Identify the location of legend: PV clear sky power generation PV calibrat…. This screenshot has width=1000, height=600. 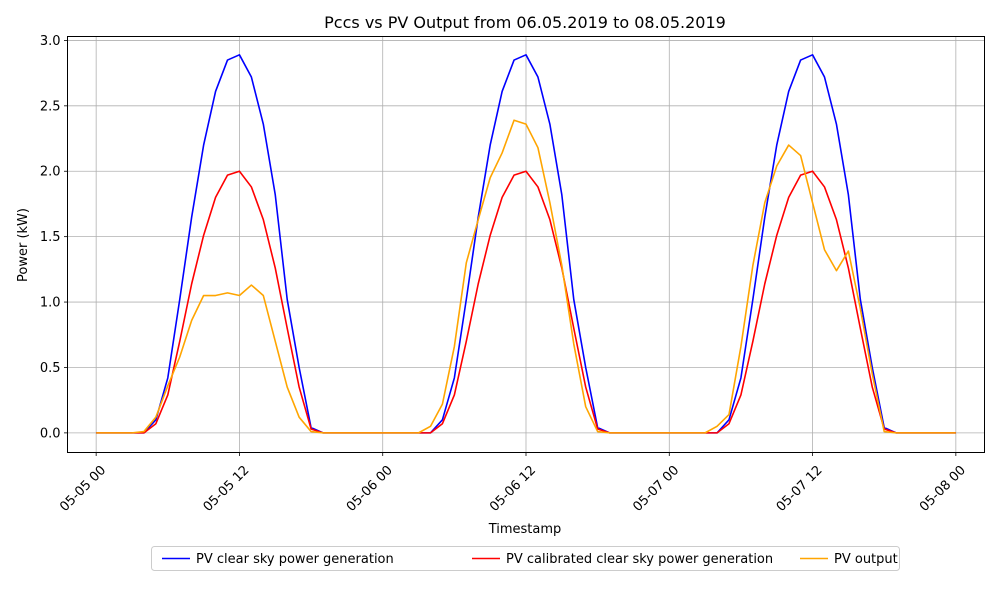
(525, 558).